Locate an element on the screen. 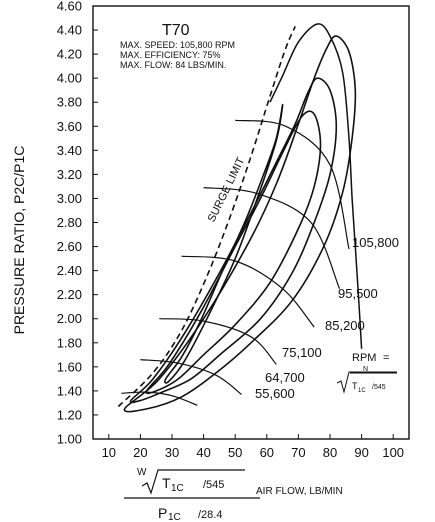 This screenshot has width=435, height=522. xlabel-t-sub: 1C is located at coordinates (177, 488).